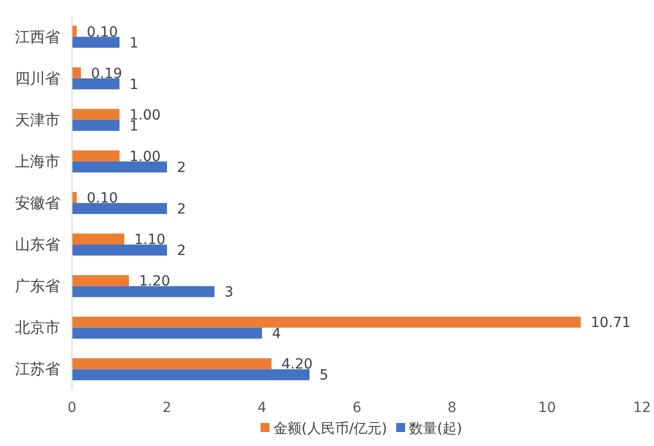 This screenshot has width=654, height=446. What do you see at coordinates (229, 292) in the screenshot?
I see `data-label: 3` at bounding box center [229, 292].